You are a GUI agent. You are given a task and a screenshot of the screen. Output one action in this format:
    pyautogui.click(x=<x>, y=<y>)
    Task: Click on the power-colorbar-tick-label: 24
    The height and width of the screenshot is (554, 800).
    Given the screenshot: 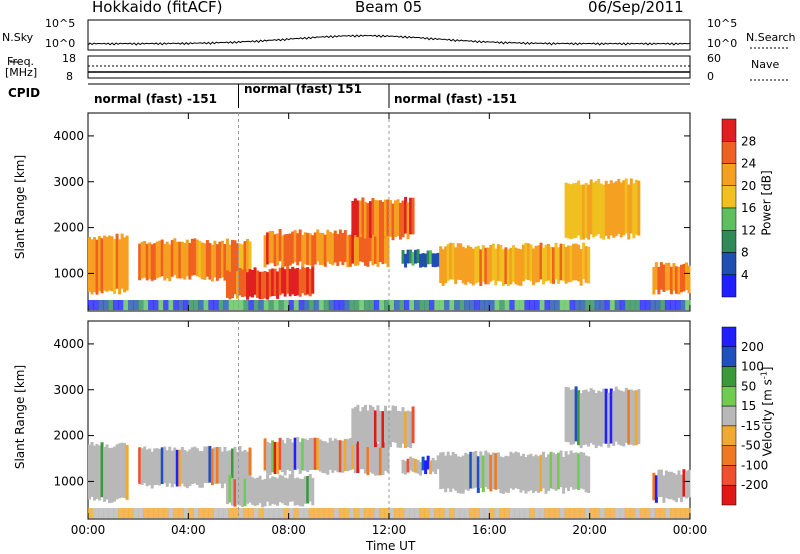 What is the action you would take?
    pyautogui.click(x=748, y=164)
    